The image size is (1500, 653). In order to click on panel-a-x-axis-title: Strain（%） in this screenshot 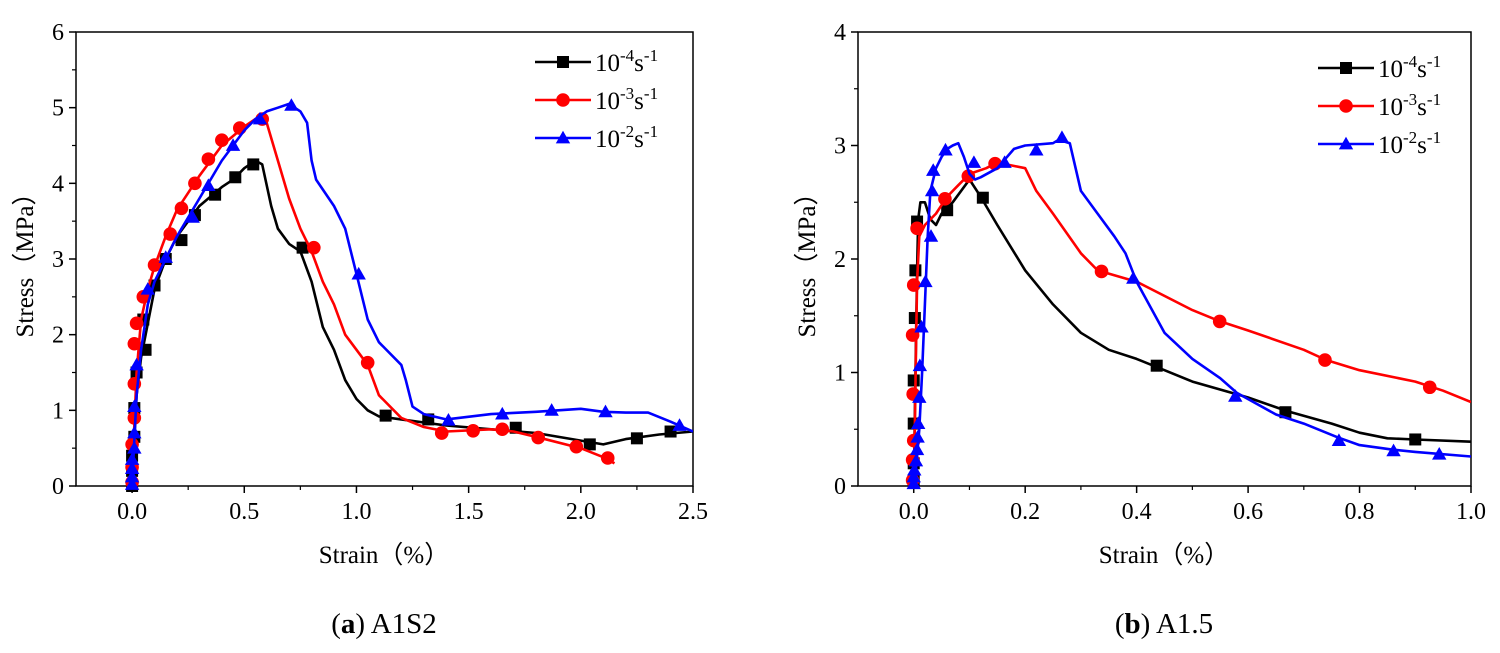, I will do `click(384, 555)`.